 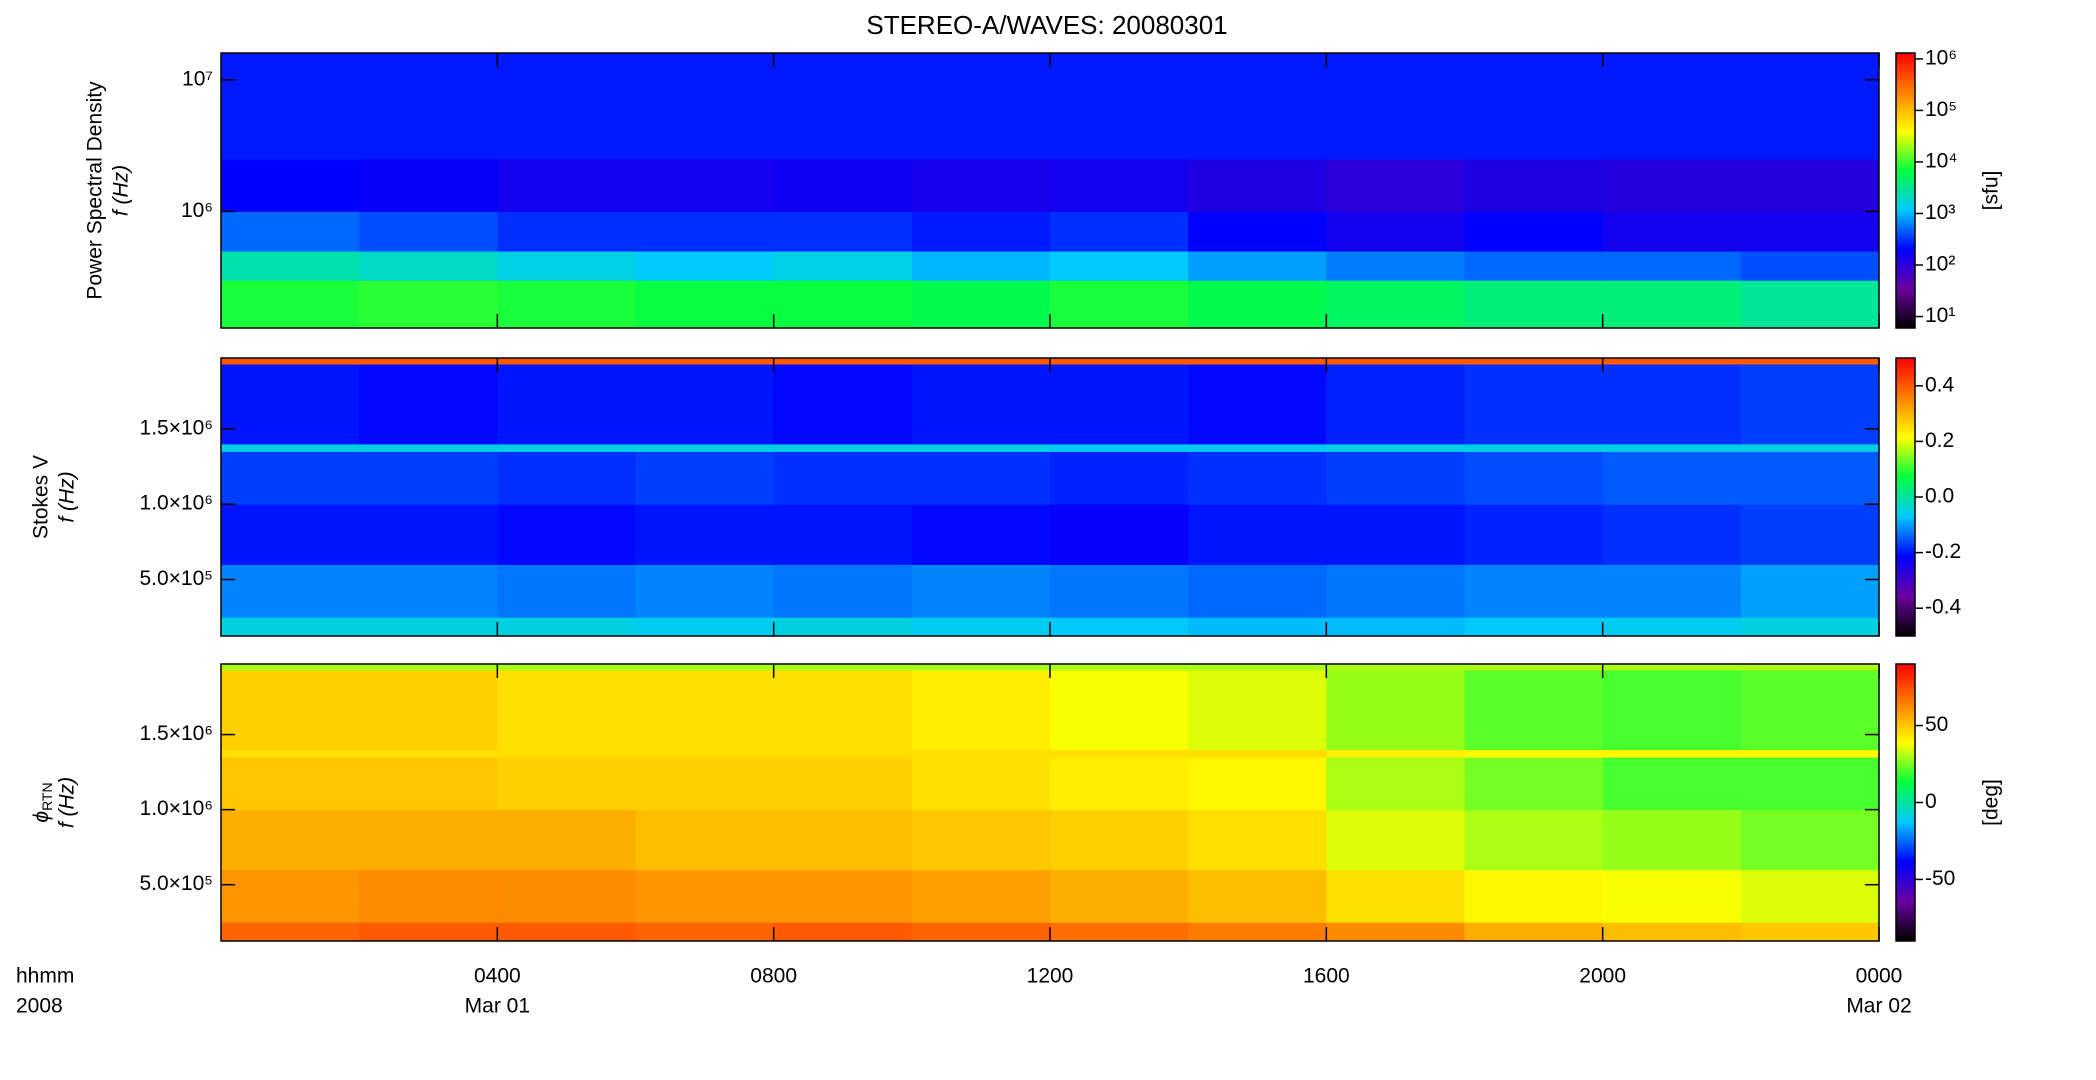 What do you see at coordinates (1931, 801) in the screenshot?
I see `colorbar-tick-label: 0` at bounding box center [1931, 801].